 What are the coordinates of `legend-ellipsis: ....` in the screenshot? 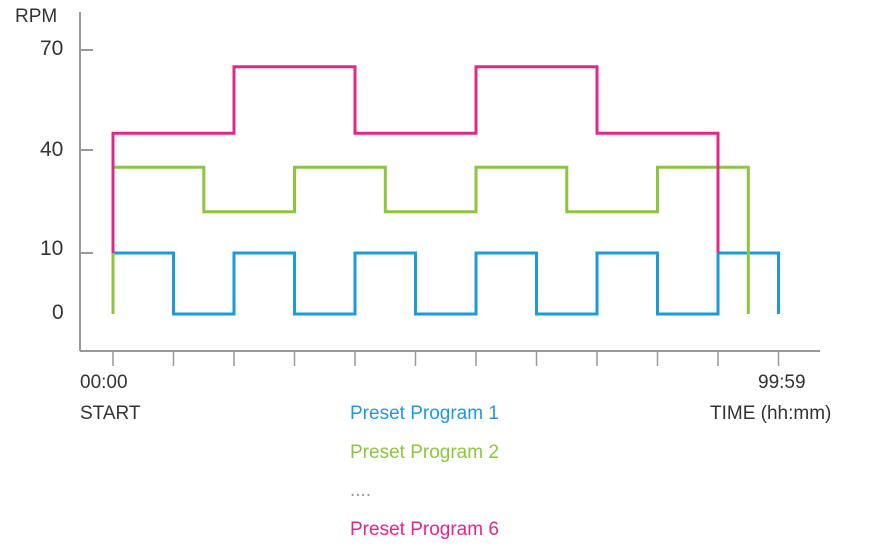 It's located at (361, 490).